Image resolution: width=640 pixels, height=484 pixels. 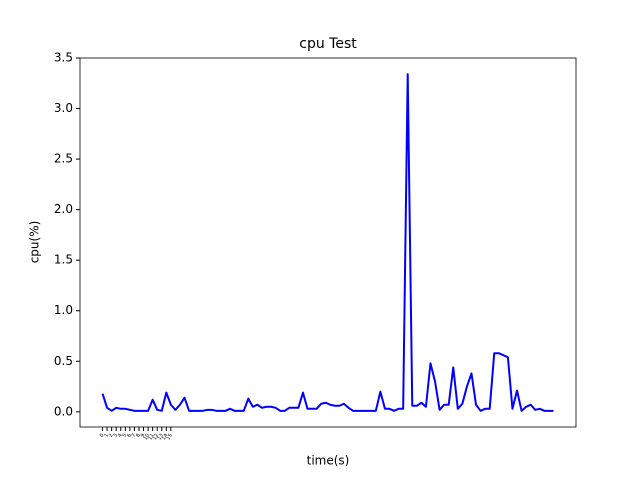 I want to click on x-tick-label: 6, so click(x=129, y=436).